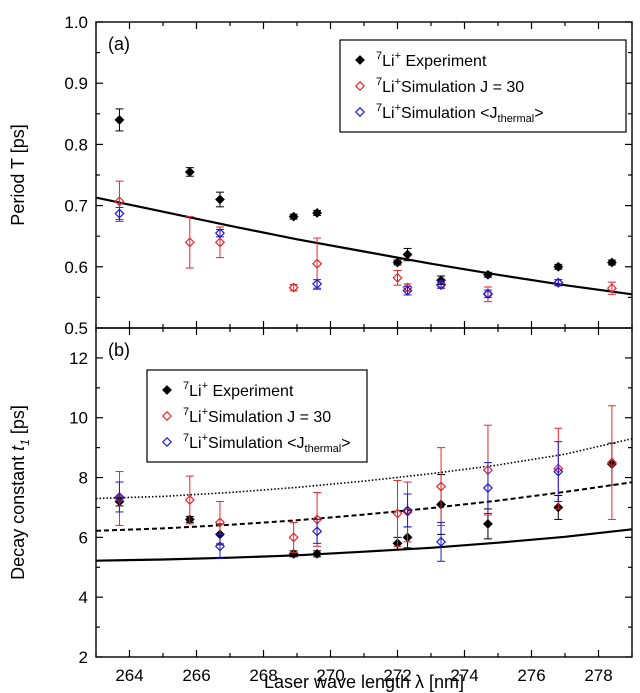  I want to click on y-tick-label: 0.5, so click(76, 328).